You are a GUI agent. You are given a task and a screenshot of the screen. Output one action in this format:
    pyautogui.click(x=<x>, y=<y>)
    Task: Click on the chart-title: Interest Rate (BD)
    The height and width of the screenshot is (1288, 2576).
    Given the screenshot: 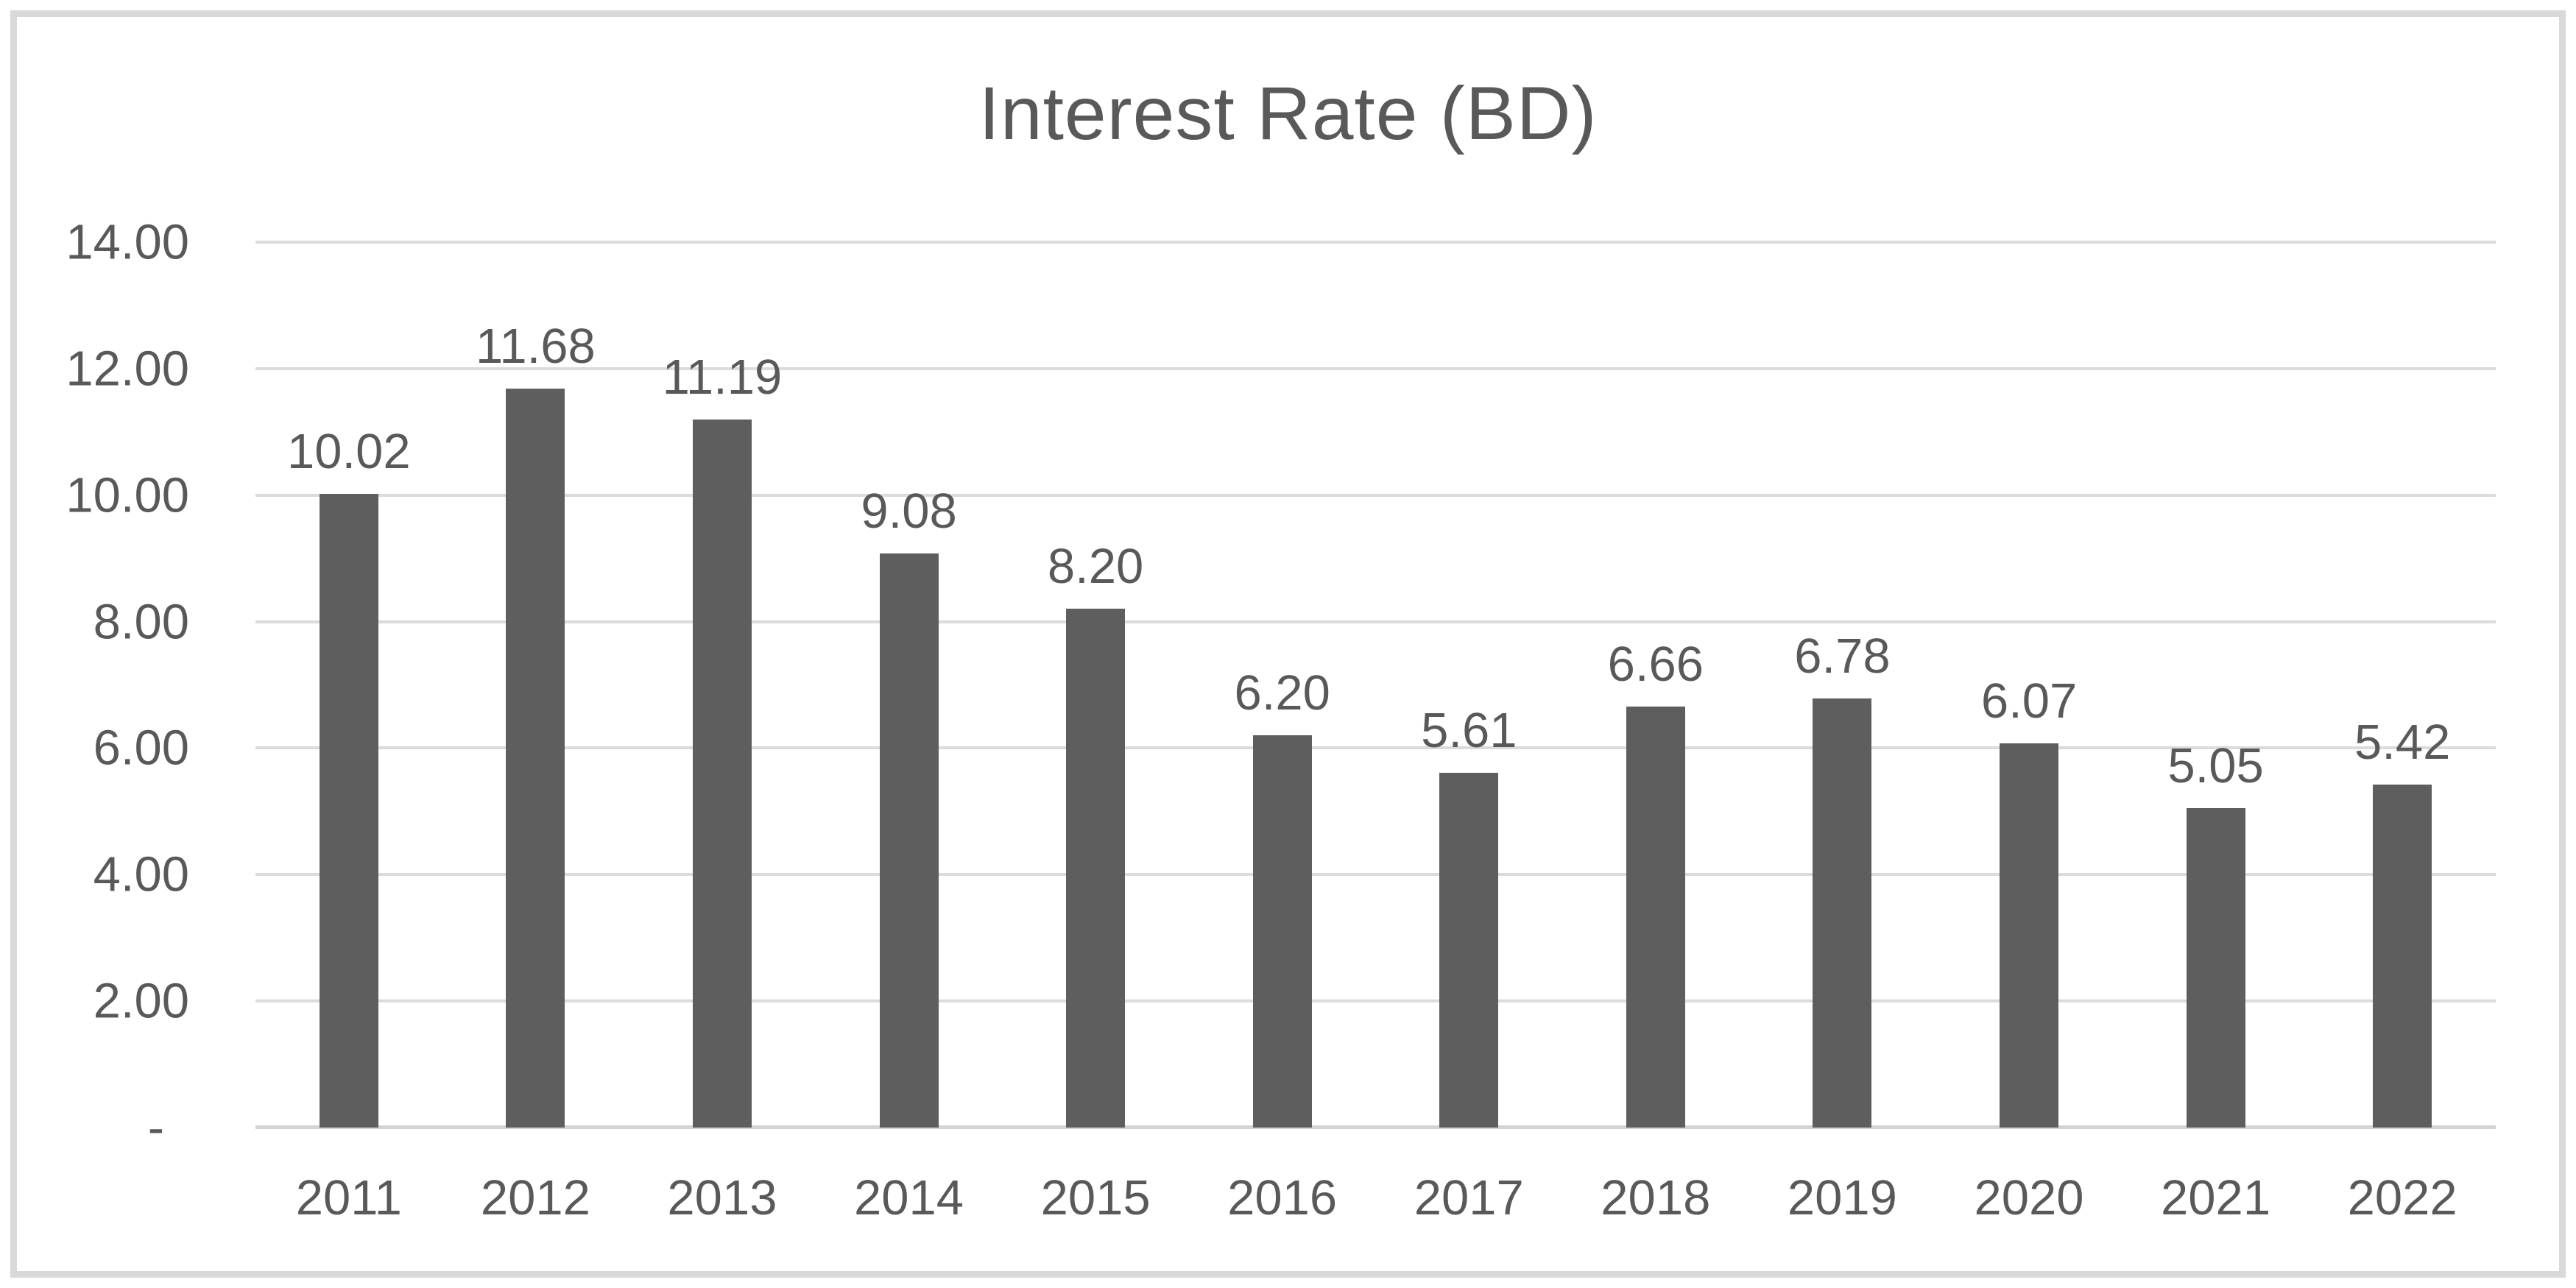 What is the action you would take?
    pyautogui.click(x=1288, y=113)
    